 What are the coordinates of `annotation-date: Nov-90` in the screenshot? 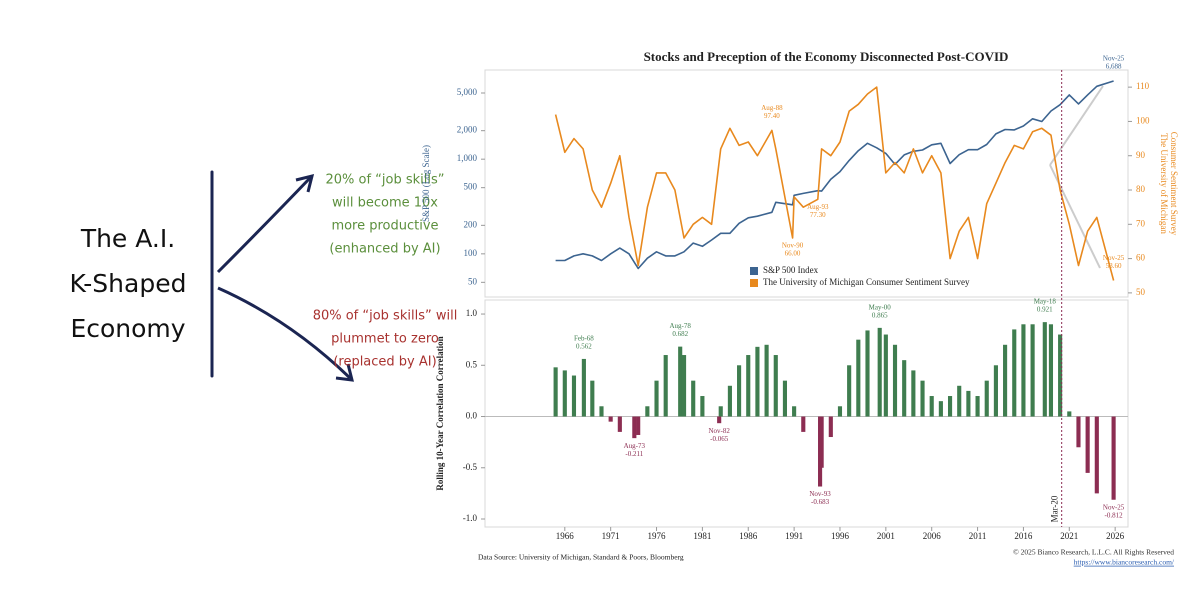 It's located at (793, 246).